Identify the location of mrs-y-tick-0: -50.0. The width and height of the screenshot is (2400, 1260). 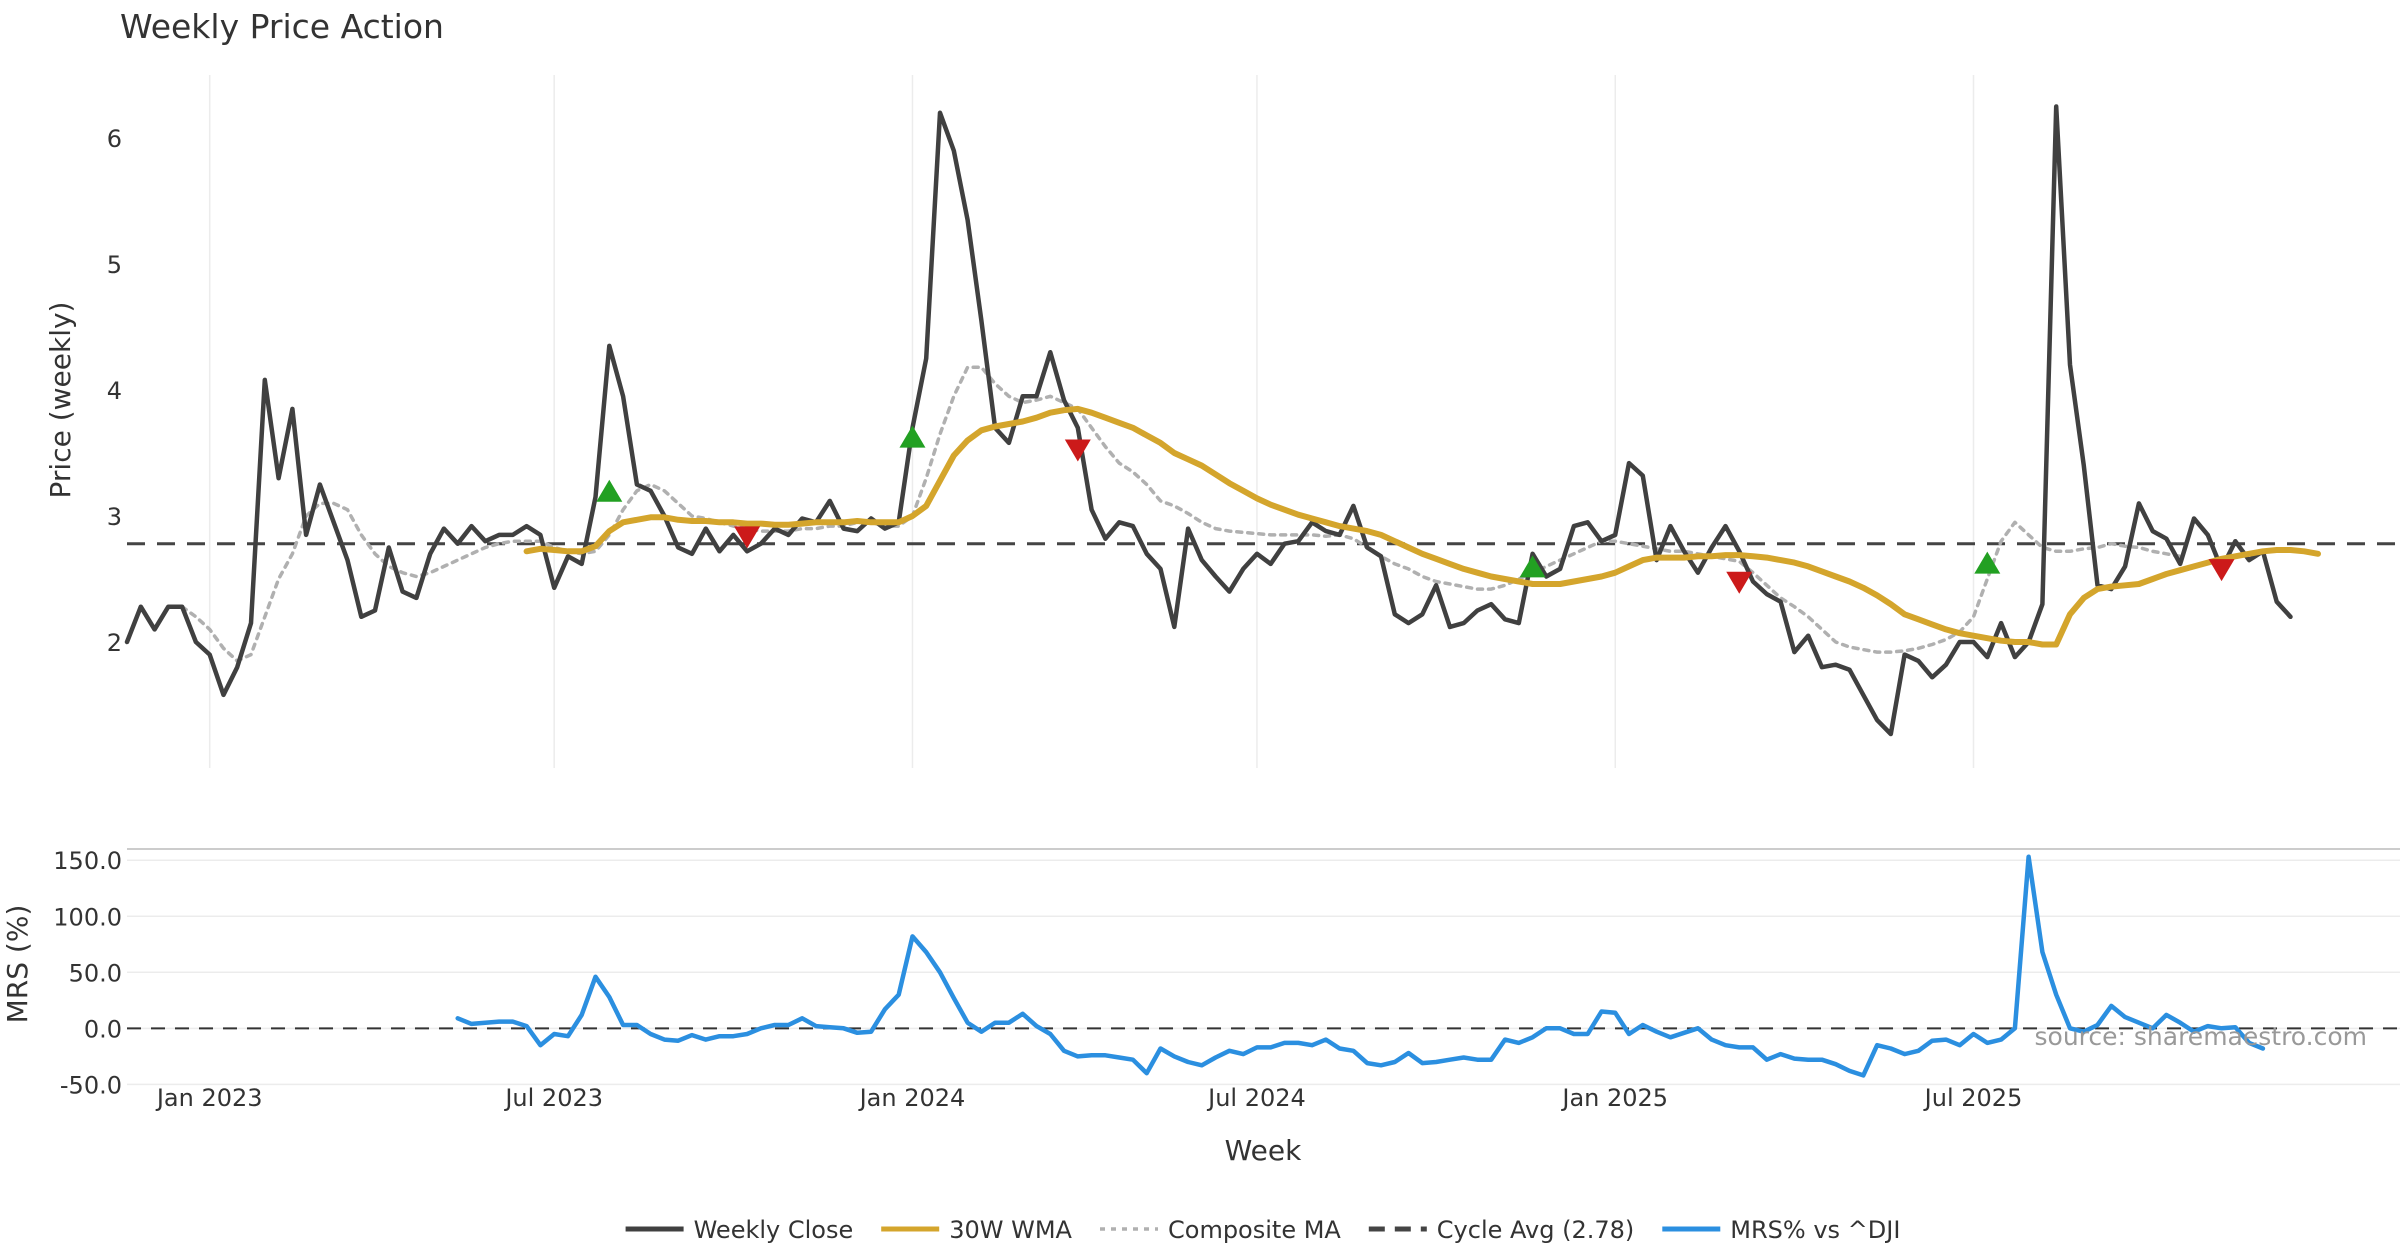
(91, 1085).